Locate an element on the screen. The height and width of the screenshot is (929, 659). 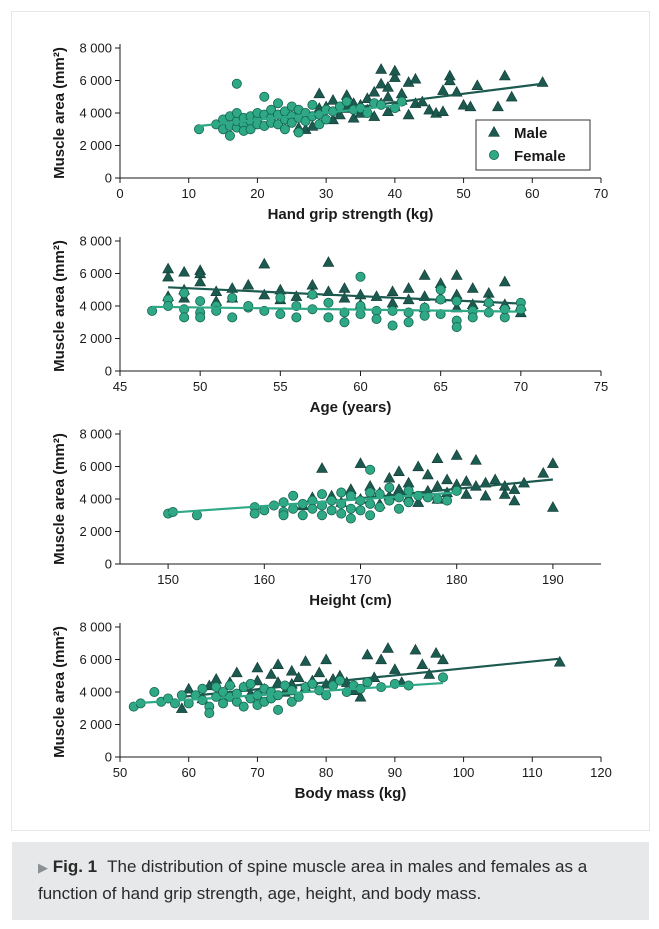
x-tick-label: 10 is located at coordinates (188, 193).